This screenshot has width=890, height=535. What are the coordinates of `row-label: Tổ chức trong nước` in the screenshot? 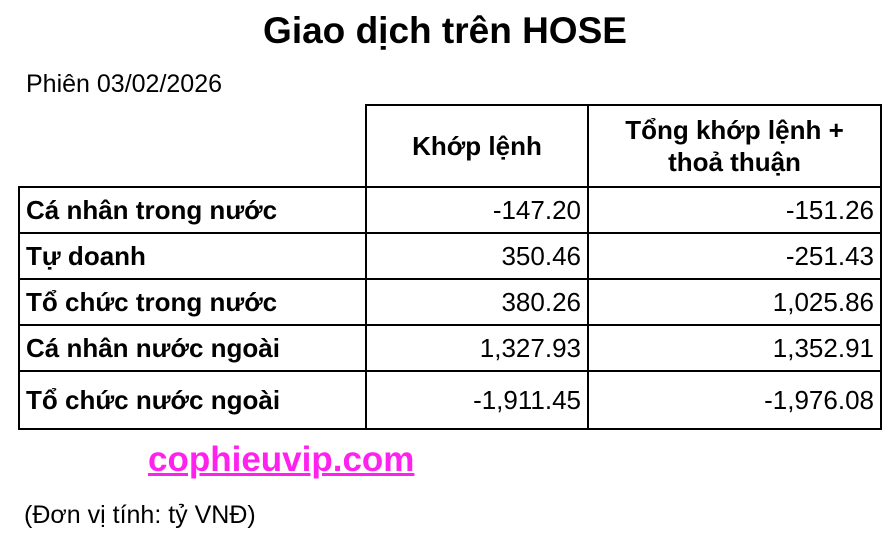 It's located at (192, 302).